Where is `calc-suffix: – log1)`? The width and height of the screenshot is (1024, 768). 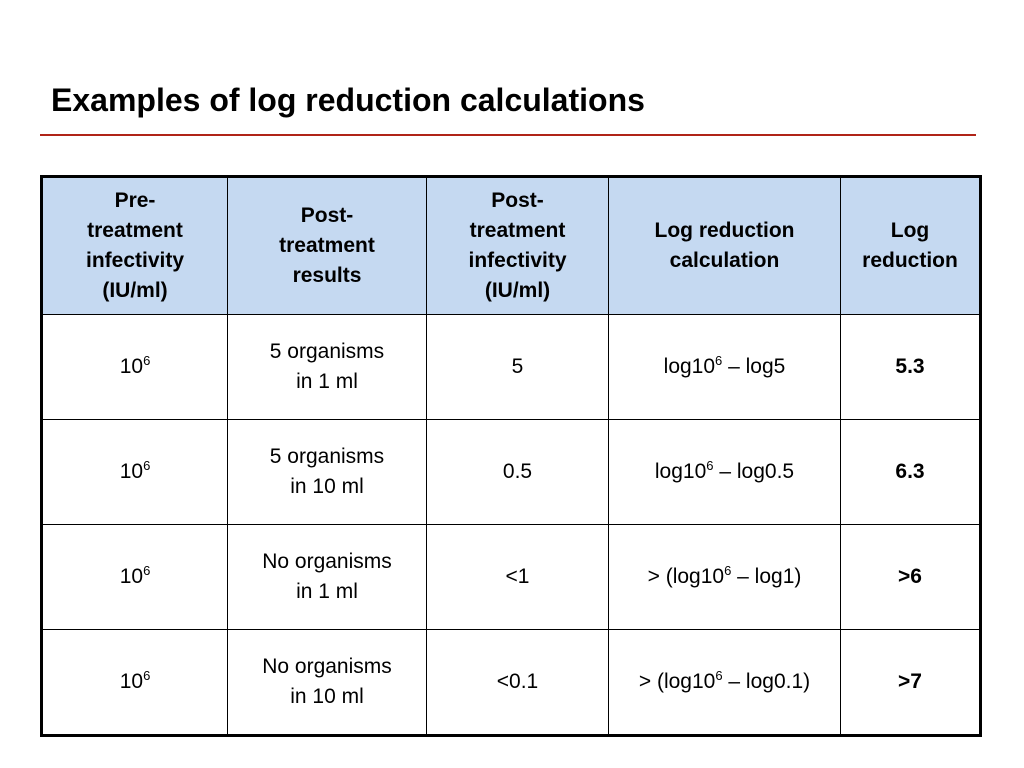
calc-suffix: – log1) is located at coordinates (766, 576).